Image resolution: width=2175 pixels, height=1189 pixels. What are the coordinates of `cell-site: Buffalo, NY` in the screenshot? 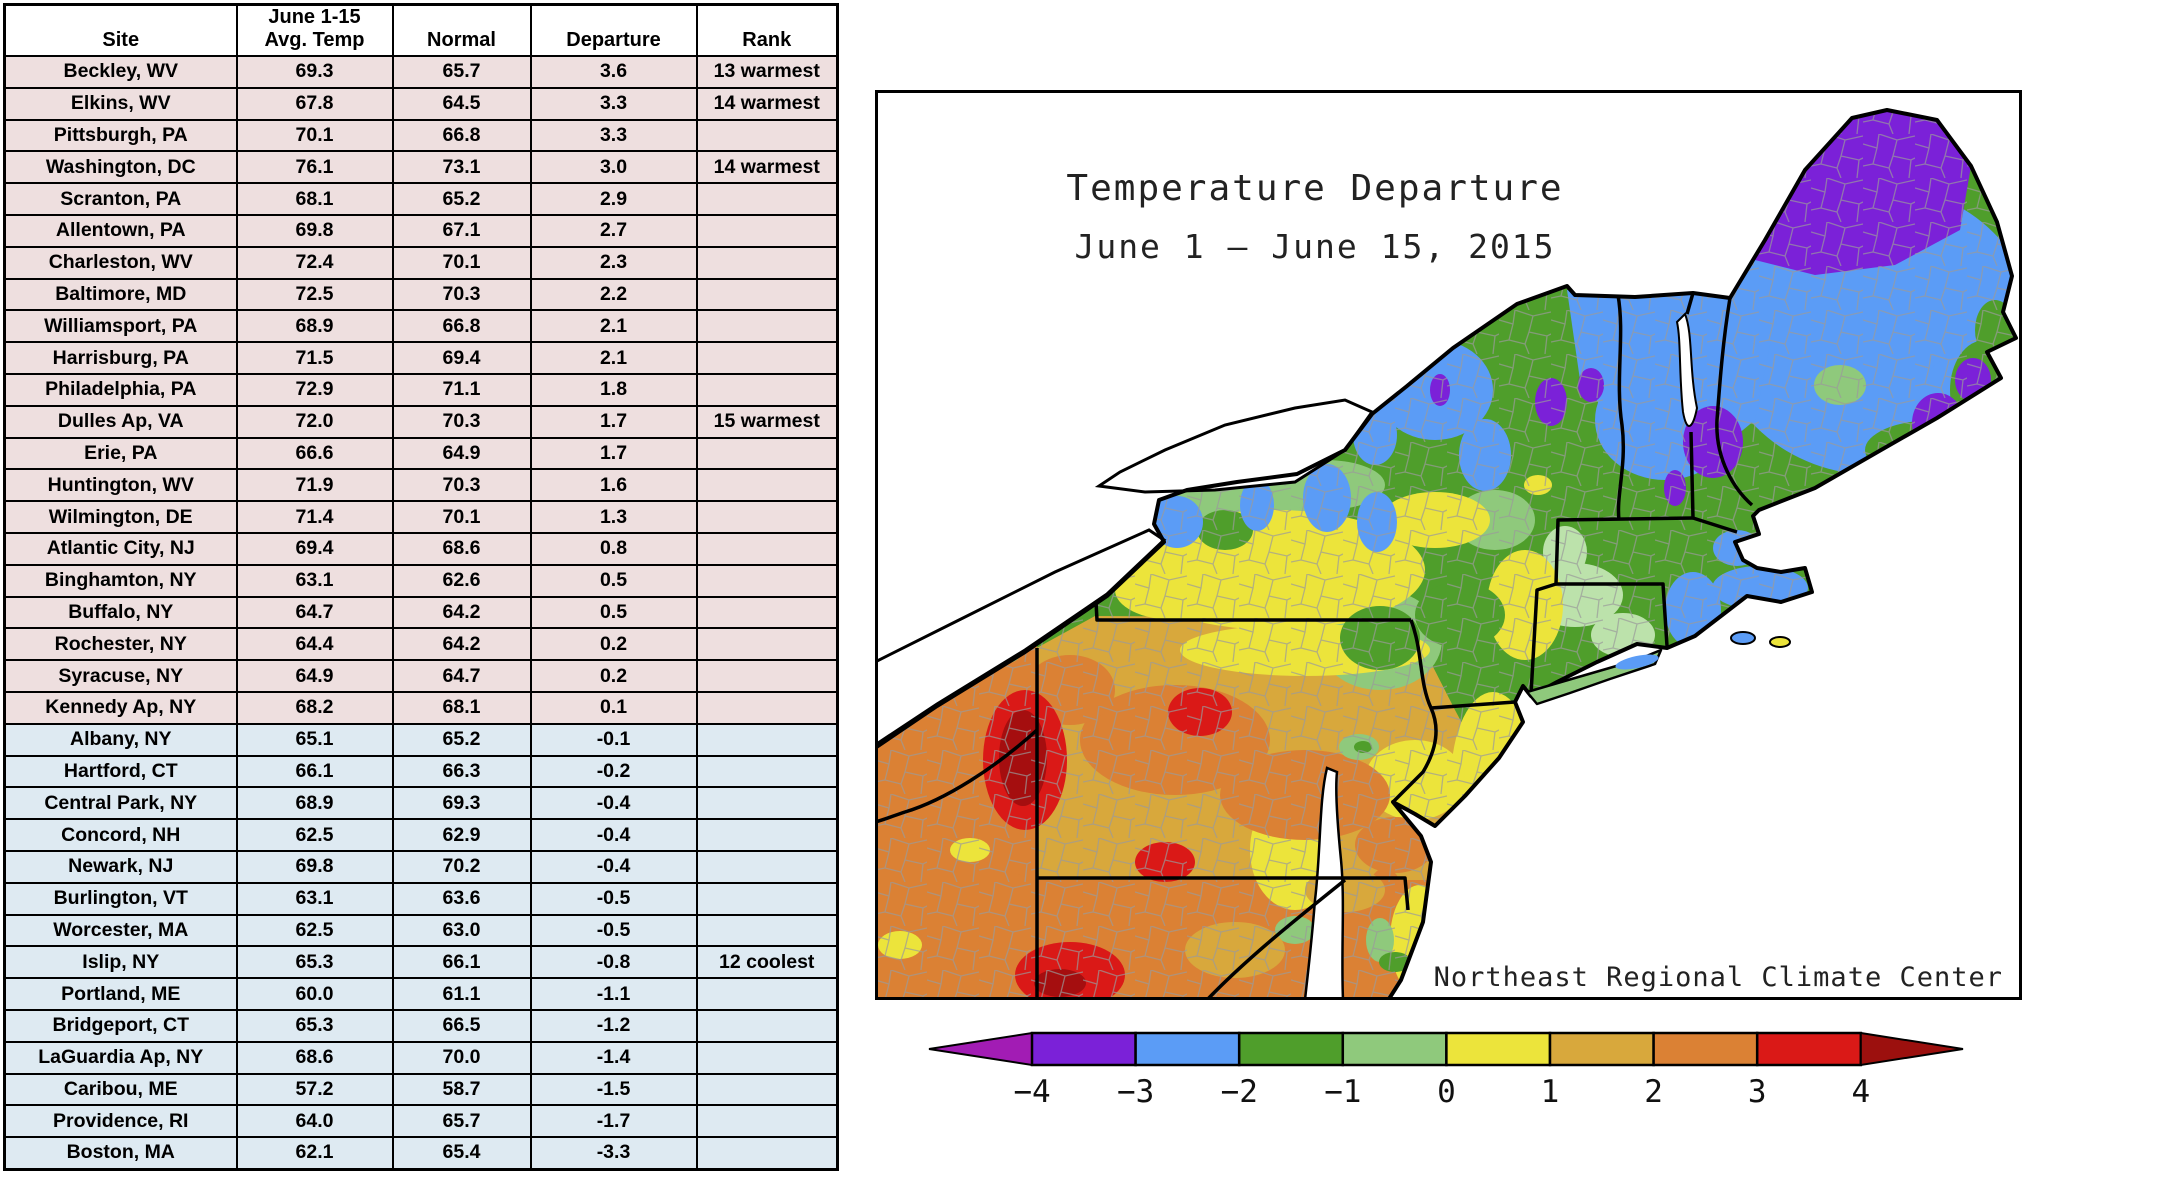 It's located at (120, 612).